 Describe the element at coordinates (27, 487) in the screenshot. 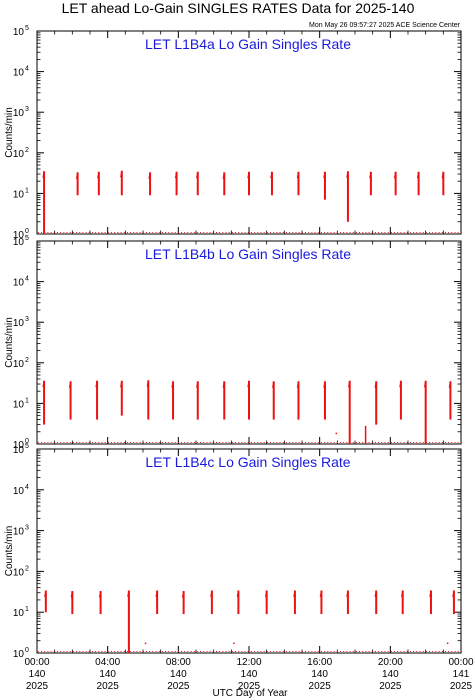

I see `y-tick-exponent: 4` at that location.